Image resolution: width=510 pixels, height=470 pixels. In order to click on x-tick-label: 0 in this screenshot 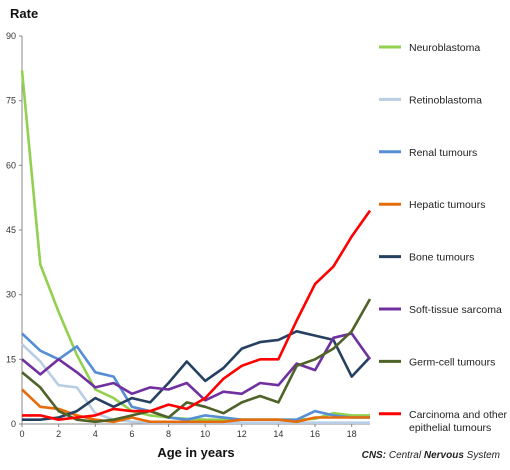, I will do `click(21, 434)`.